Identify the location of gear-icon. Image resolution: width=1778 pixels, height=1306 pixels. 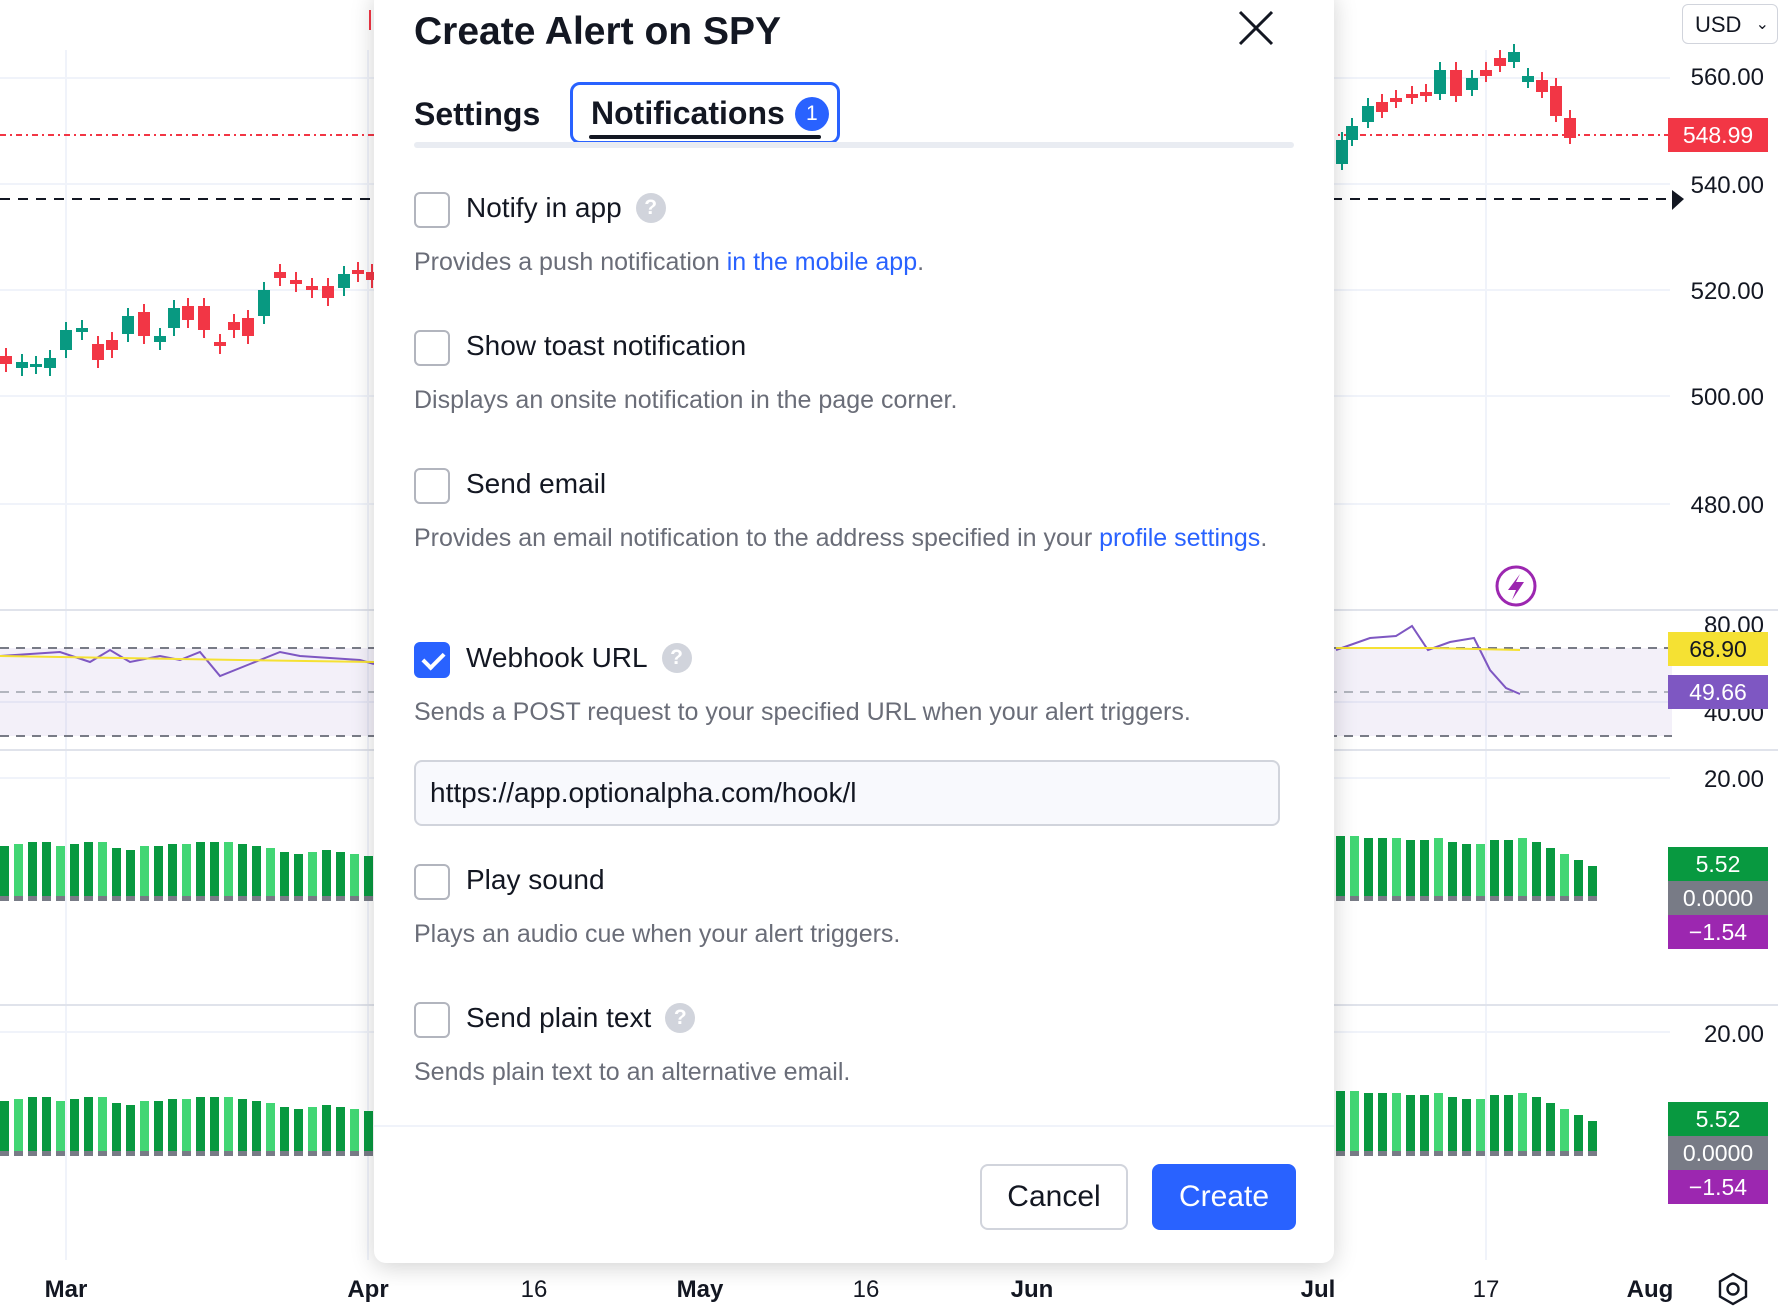
(1733, 1289).